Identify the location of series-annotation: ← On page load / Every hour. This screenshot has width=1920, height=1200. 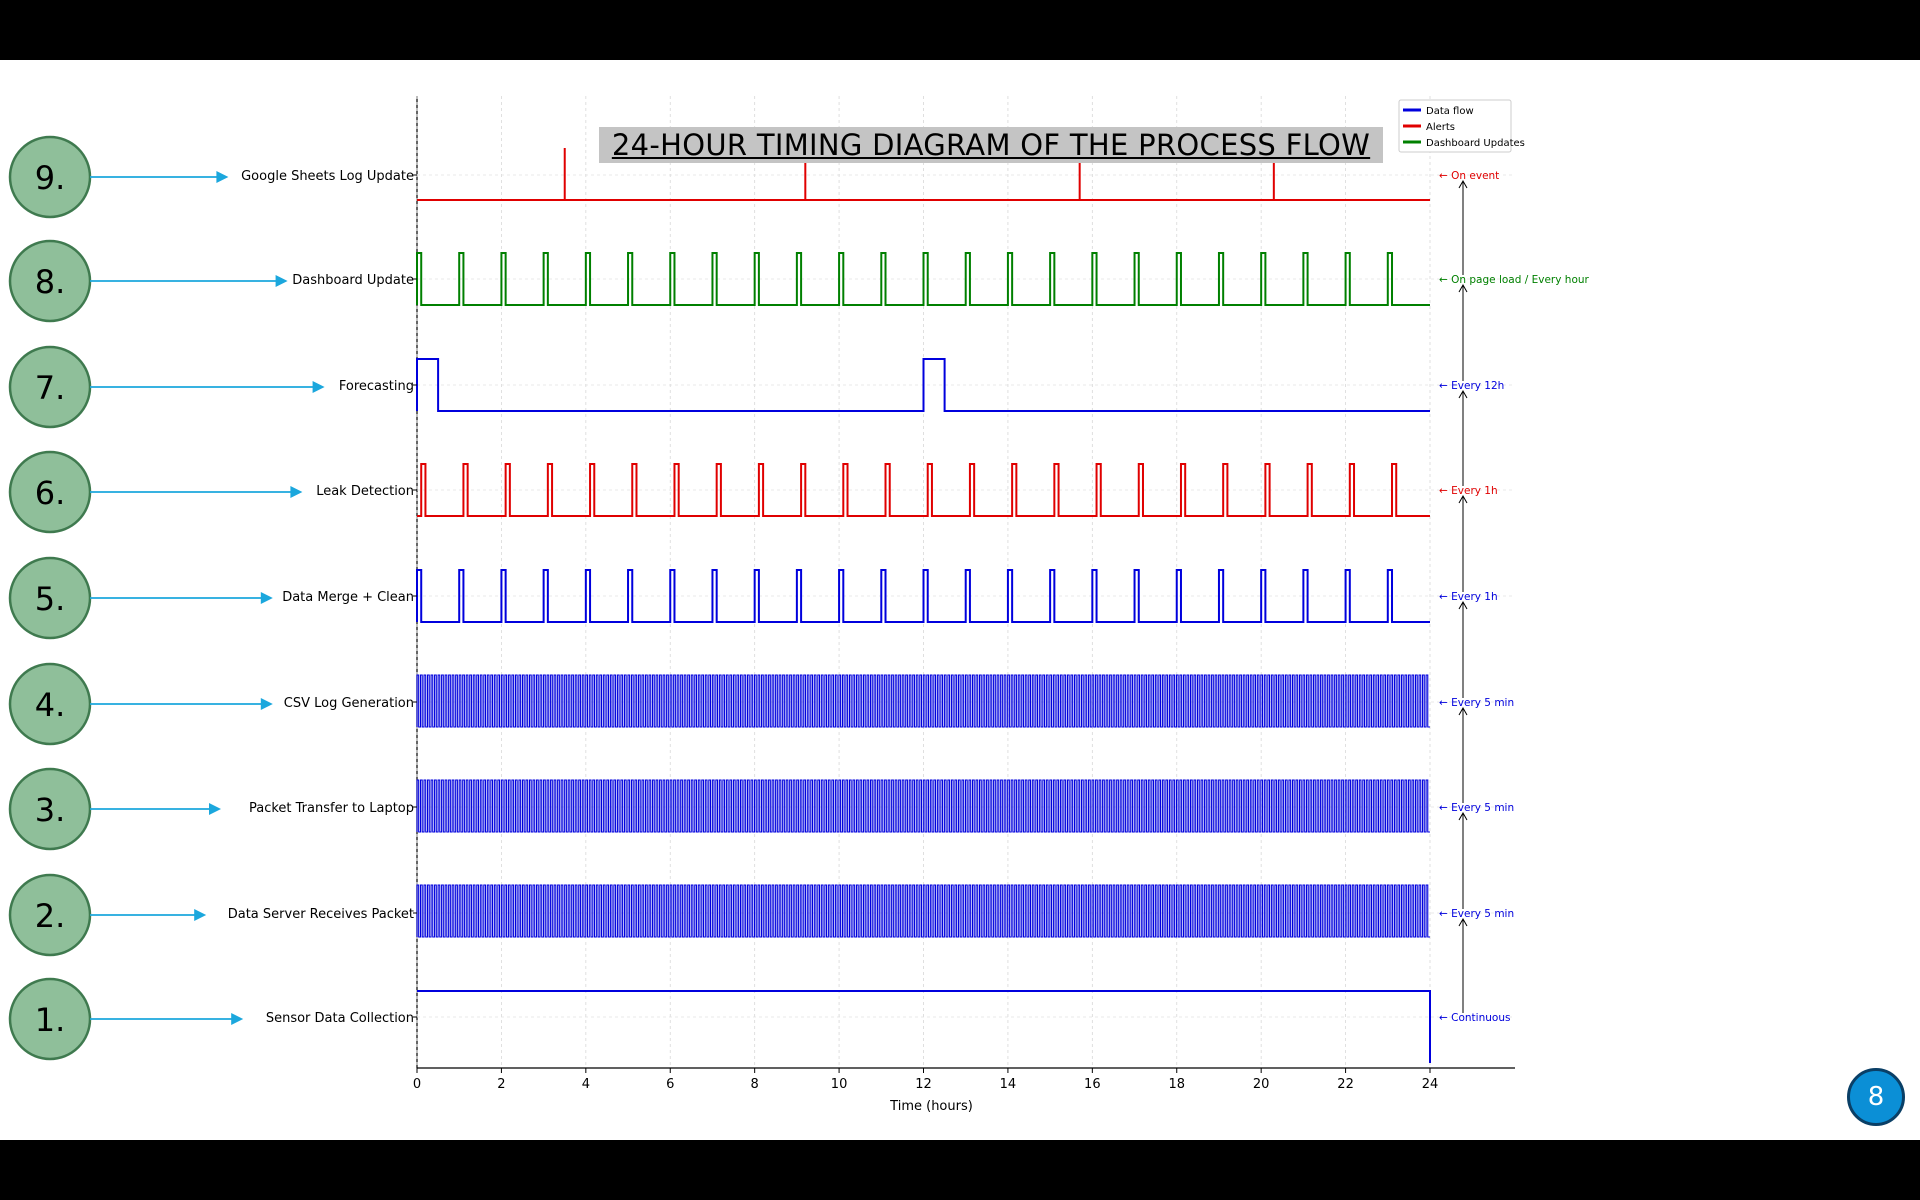
(1514, 280).